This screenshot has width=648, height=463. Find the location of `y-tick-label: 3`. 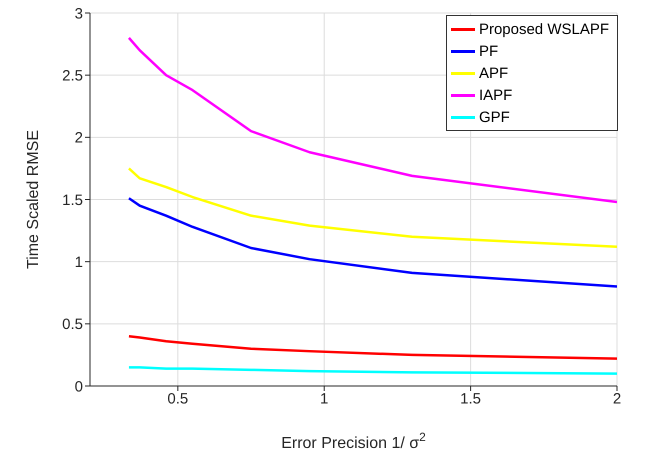

y-tick-label: 3 is located at coordinates (78, 13).